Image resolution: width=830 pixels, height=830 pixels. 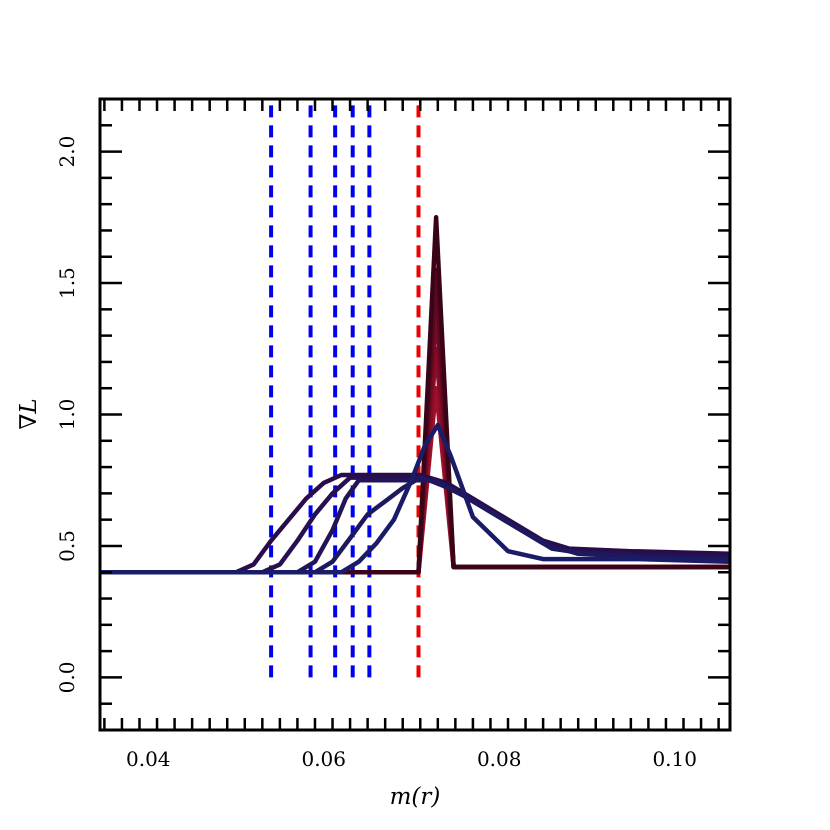 What do you see at coordinates (67, 283) in the screenshot?
I see `y-tick-label: 1.5` at bounding box center [67, 283].